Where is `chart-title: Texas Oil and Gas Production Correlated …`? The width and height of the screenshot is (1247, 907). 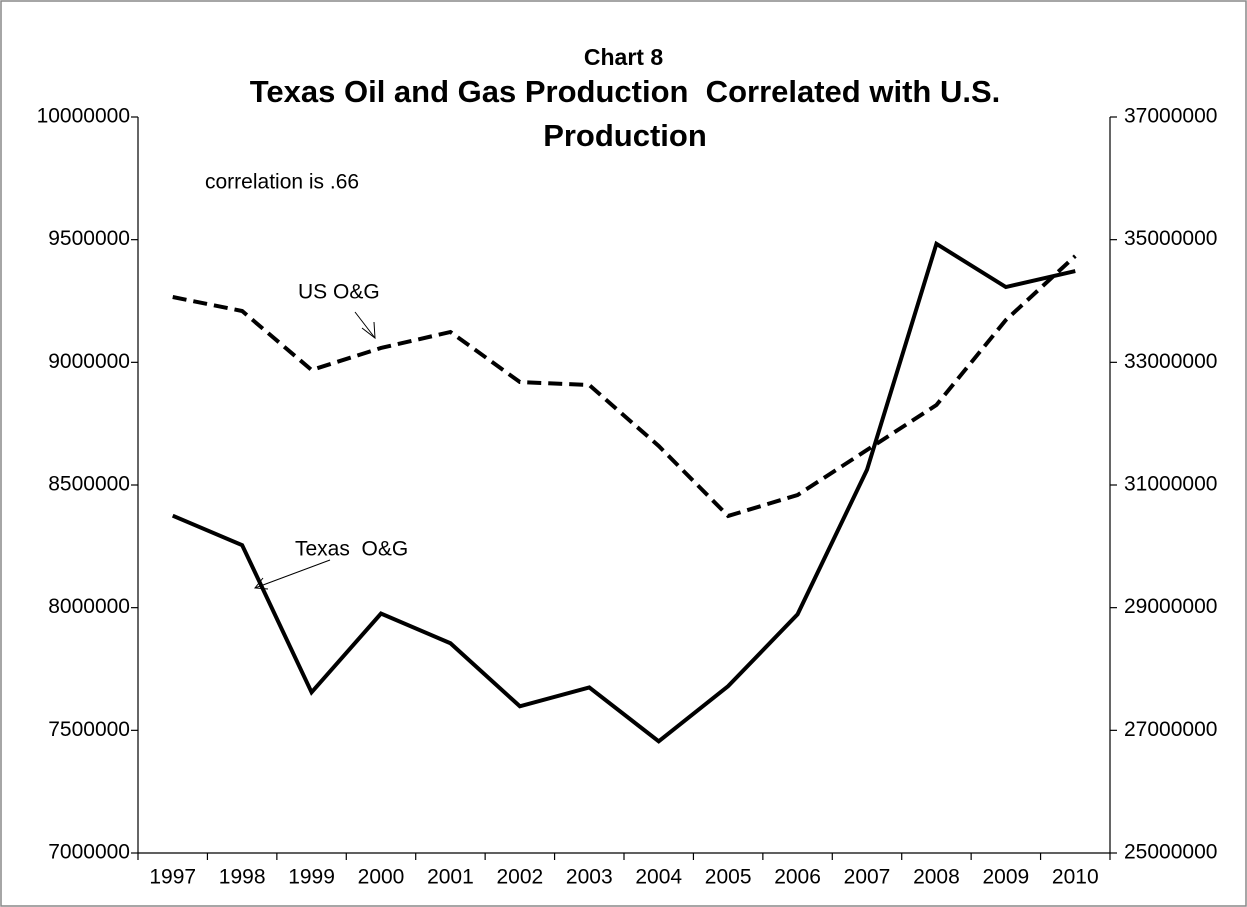
chart-title: Texas Oil and Gas Production Correlated … is located at coordinates (629, 113).